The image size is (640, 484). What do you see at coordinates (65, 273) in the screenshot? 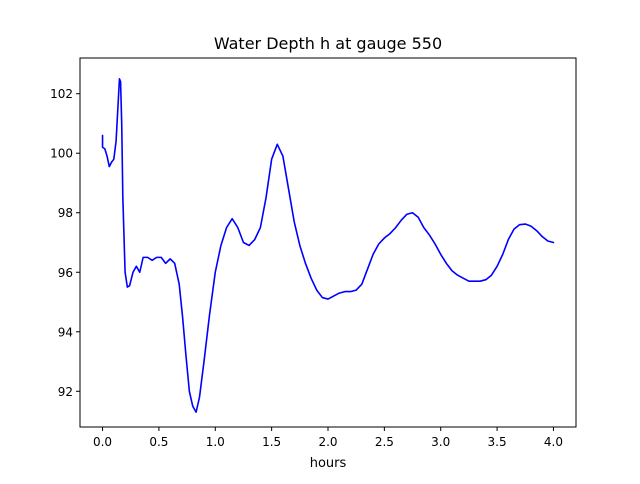
I see `y-tick-label: 96` at bounding box center [65, 273].